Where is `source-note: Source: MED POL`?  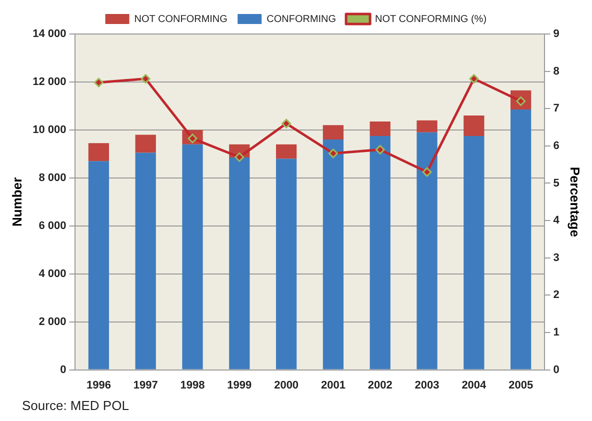
source-note: Source: MED POL is located at coordinates (75, 405).